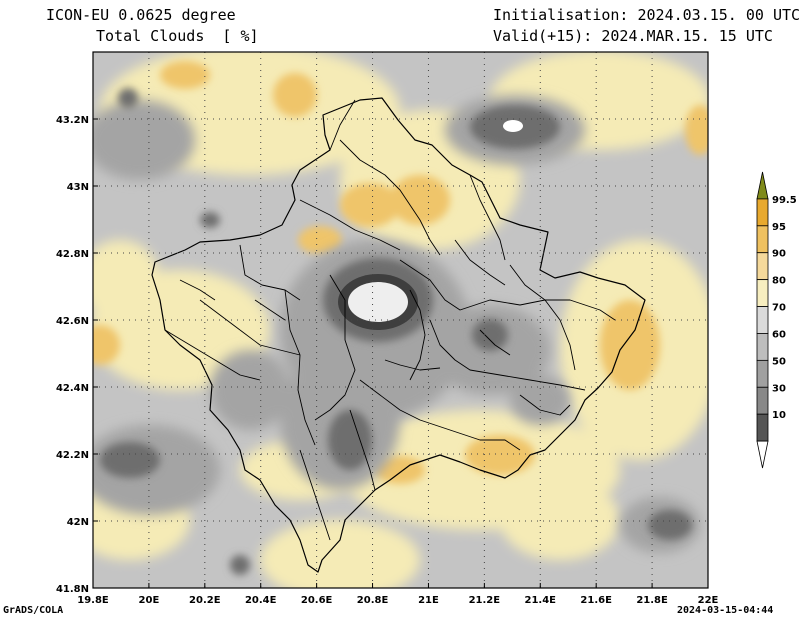 This screenshot has height=618, width=800. Describe the element at coordinates (646, 15) in the screenshot. I see `init-time: Initialisation: 2024.03.15. 00 UTC` at that location.